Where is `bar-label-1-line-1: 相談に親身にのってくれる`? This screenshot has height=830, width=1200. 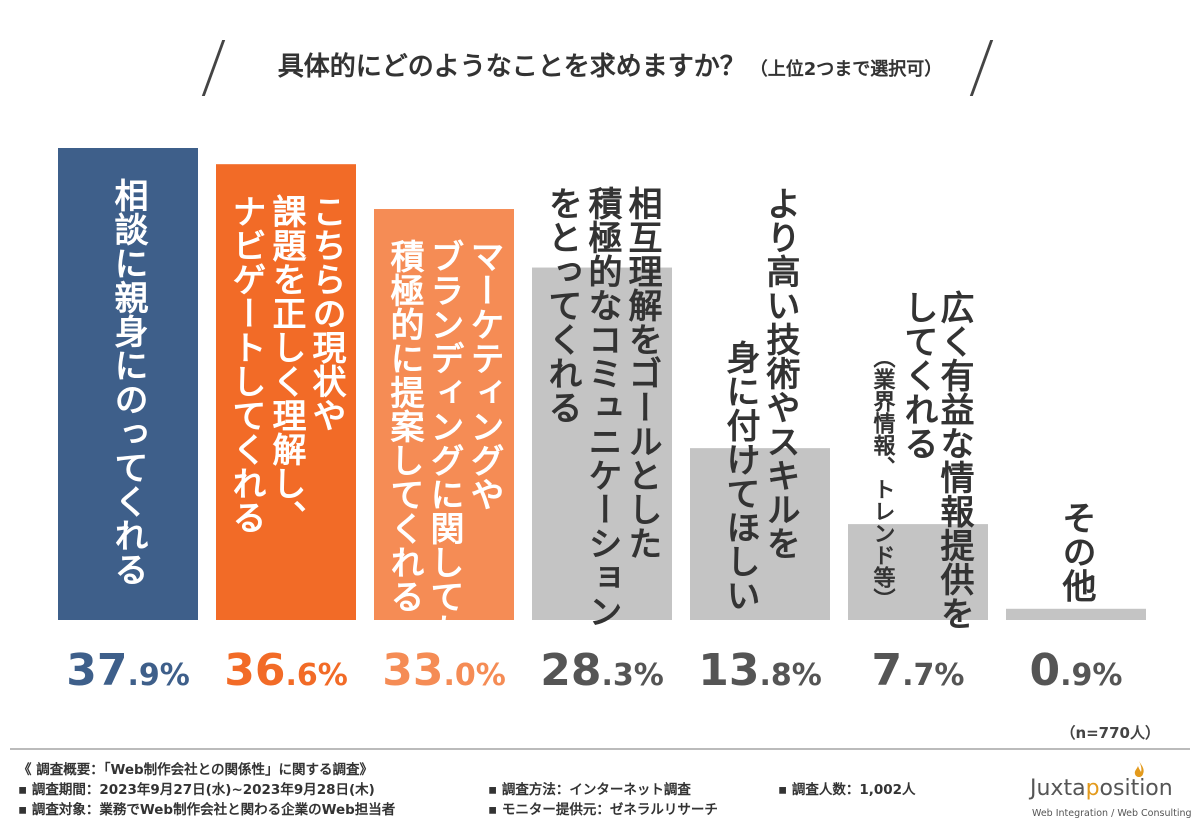 bar-label-1-line-1: 相談に親身にのってくれる is located at coordinates (128, 382).